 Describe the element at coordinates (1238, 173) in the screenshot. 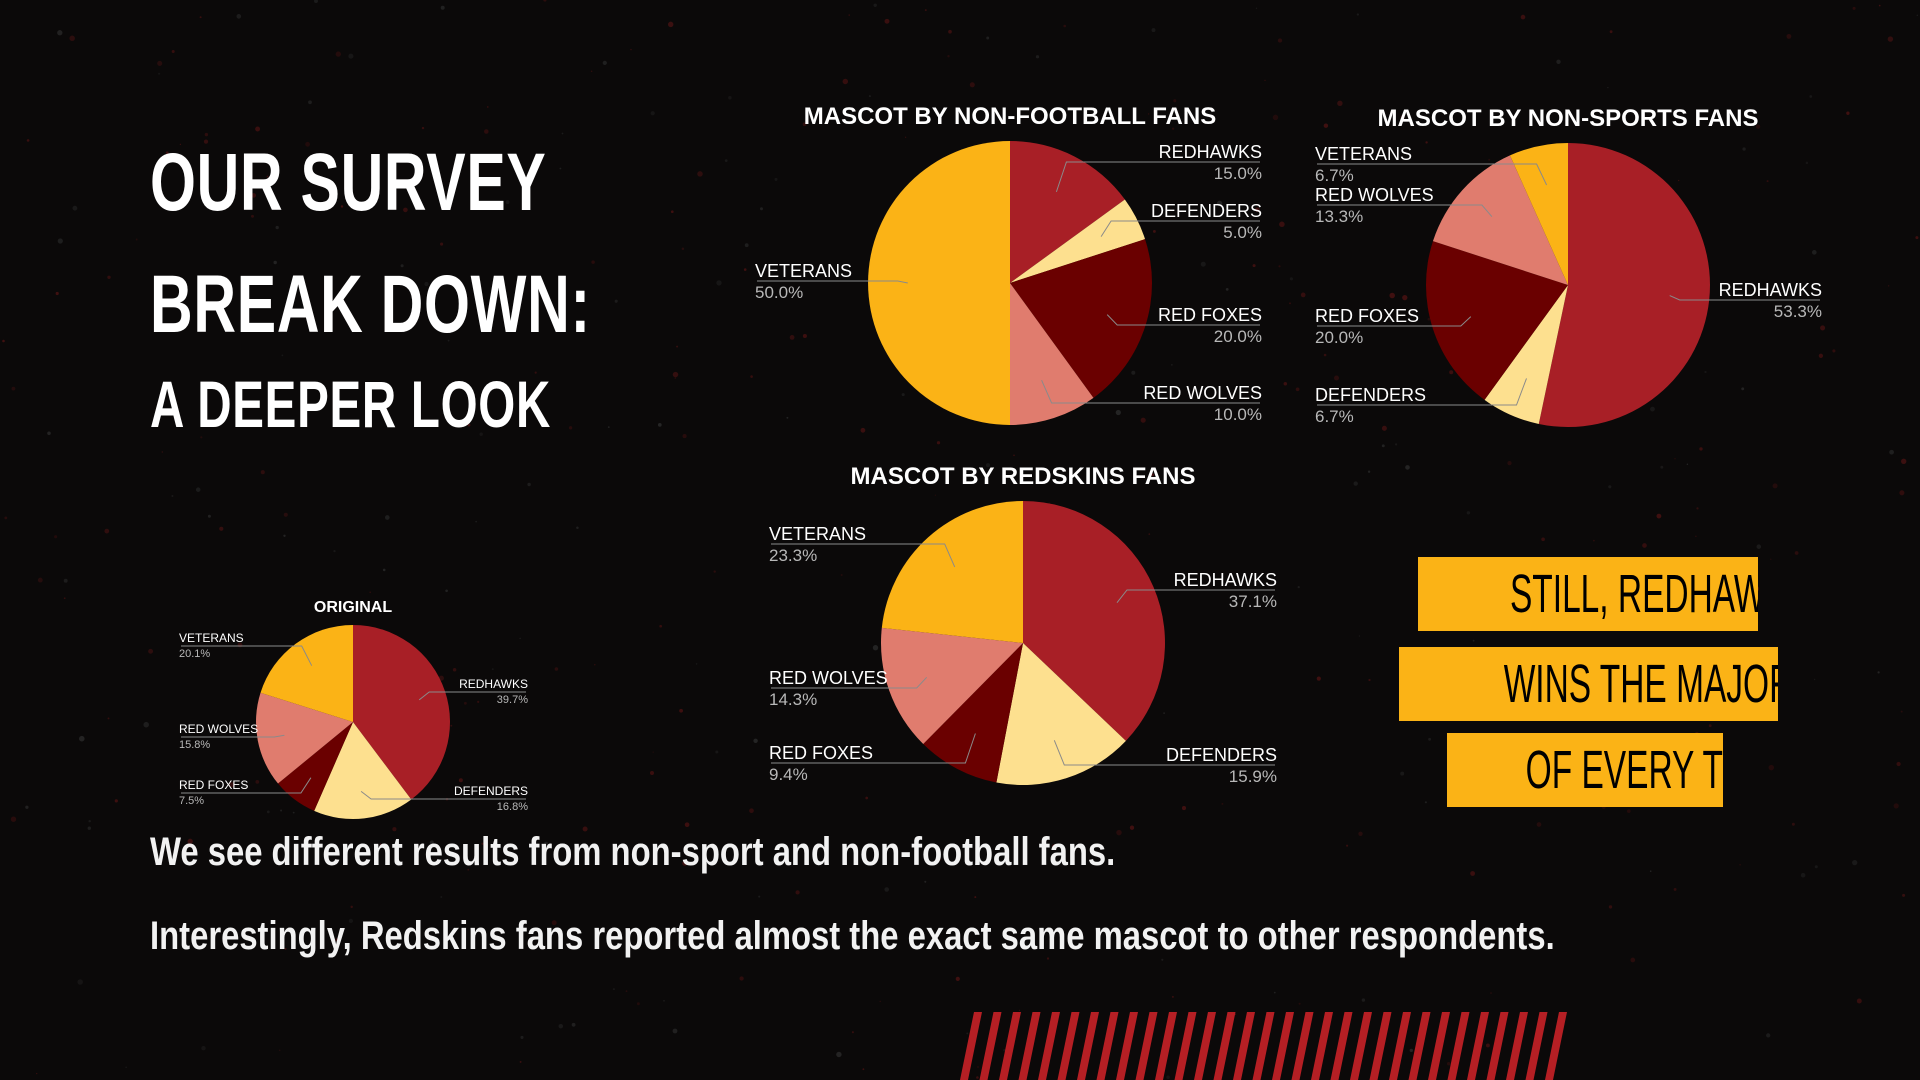

I see `slice-value-redhawks: 15.0%` at that location.